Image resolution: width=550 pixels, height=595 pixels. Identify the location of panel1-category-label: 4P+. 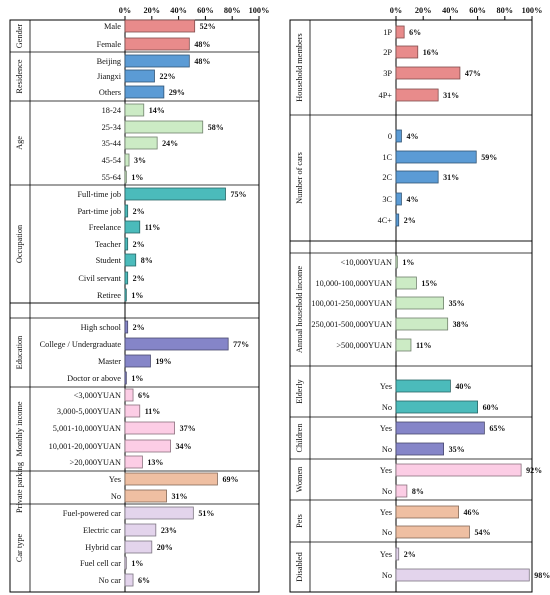
(386, 95).